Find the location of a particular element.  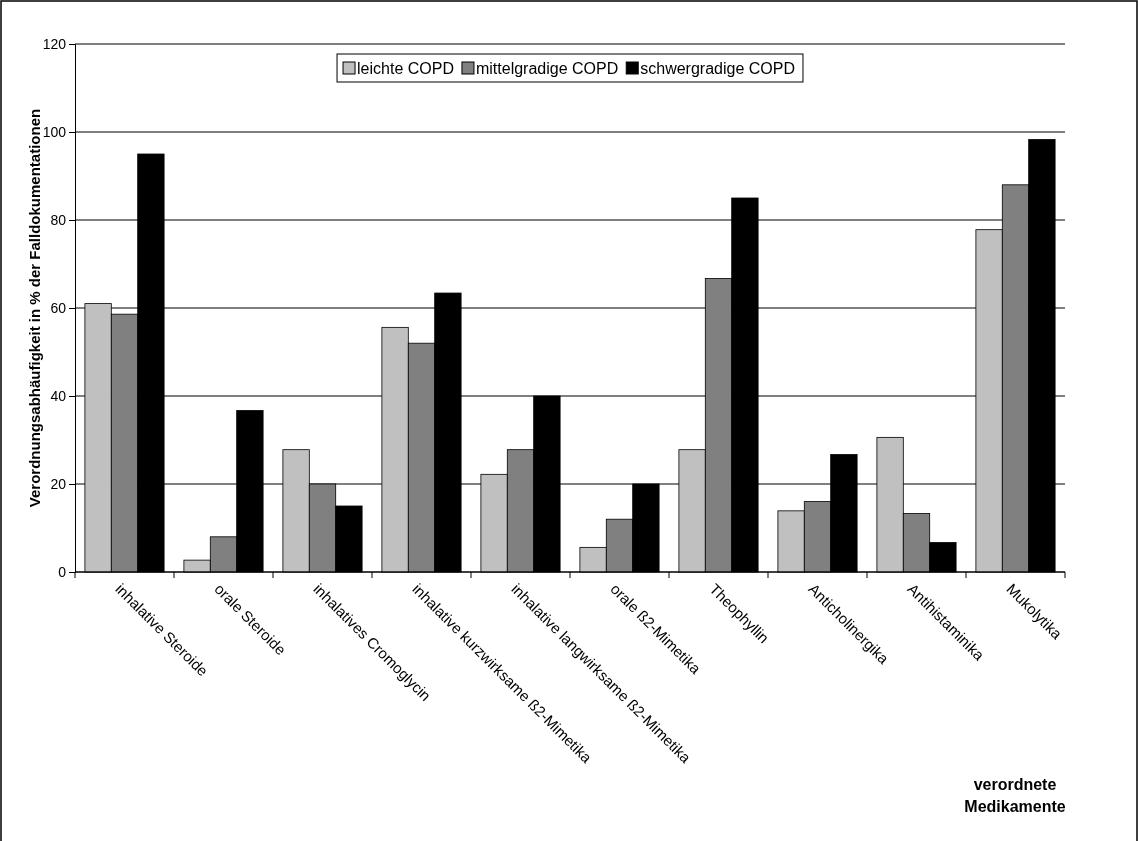

y-tick-label: 40 is located at coordinates (58, 395).